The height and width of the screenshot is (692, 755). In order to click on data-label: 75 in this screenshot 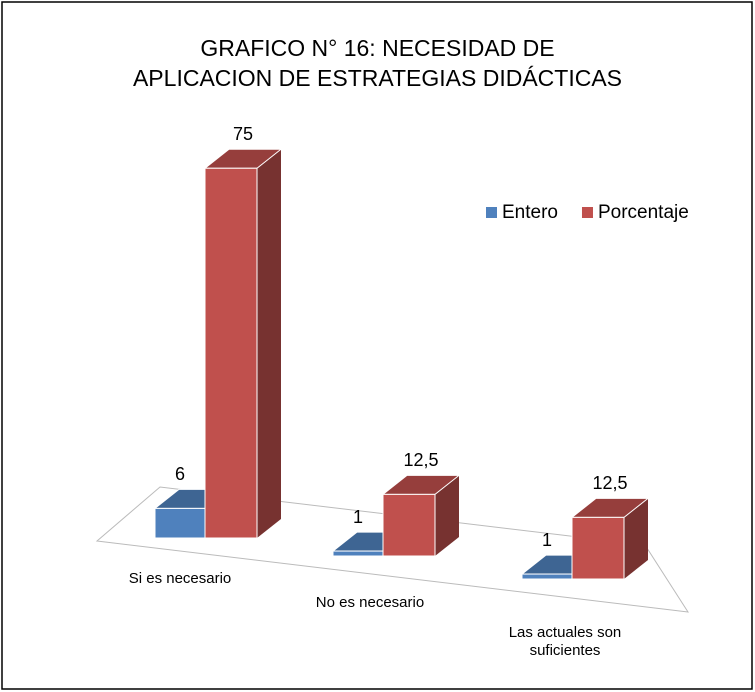, I will do `click(243, 134)`.